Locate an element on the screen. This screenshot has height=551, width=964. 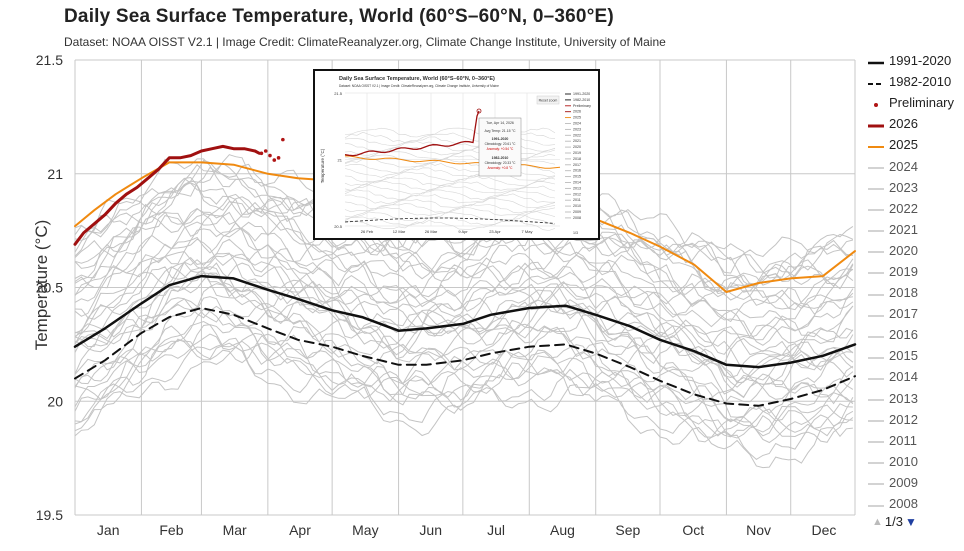
legend-label: 2020 is located at coordinates (903, 250).